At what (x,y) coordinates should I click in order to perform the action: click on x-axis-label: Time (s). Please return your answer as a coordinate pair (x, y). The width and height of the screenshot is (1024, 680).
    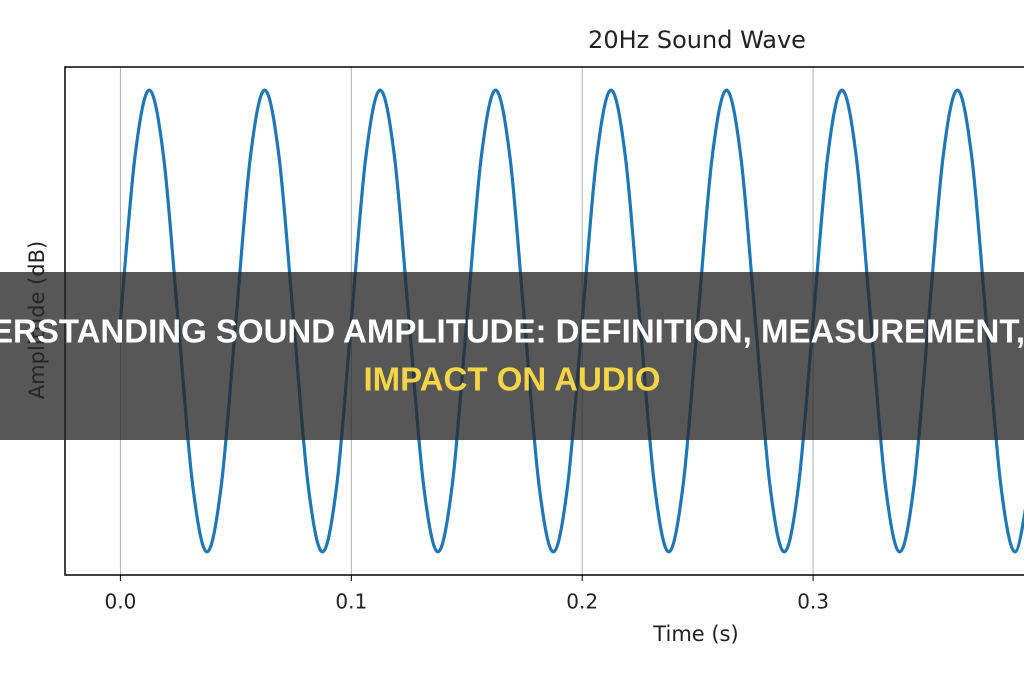
    Looking at the image, I should click on (695, 634).